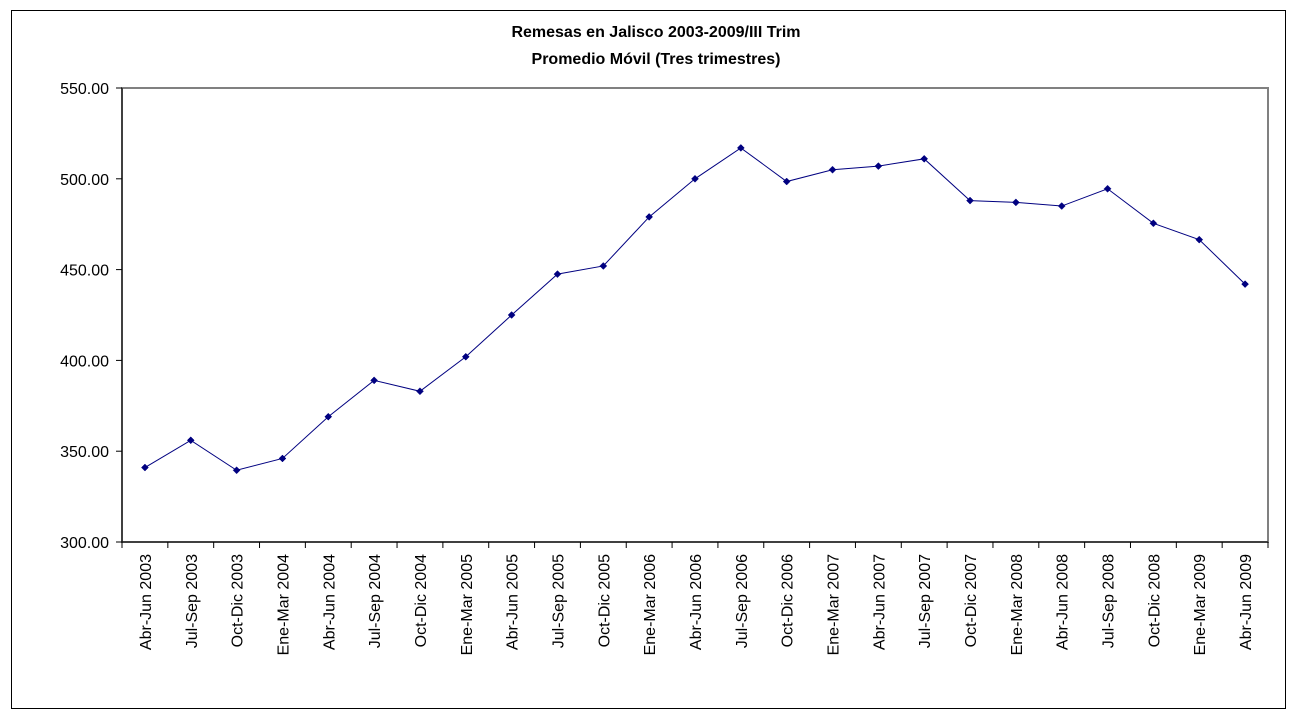 This screenshot has height=721, width=1298. What do you see at coordinates (604, 600) in the screenshot?
I see `x-tick-label: Oct-Dic 2005` at bounding box center [604, 600].